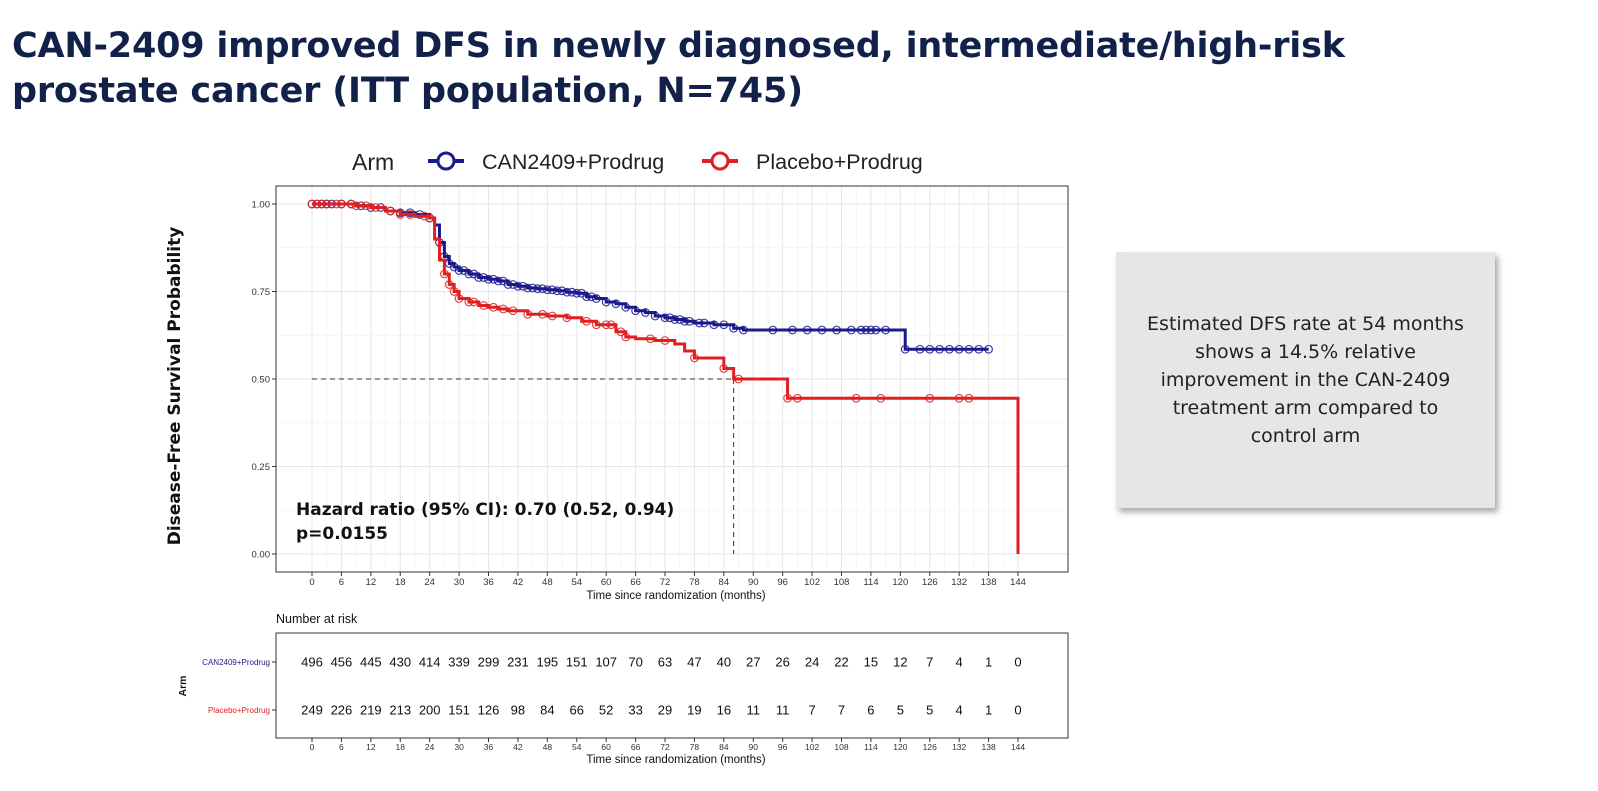 The image size is (1598, 791). I want to click on x-tick-label: 36, so click(488, 582).